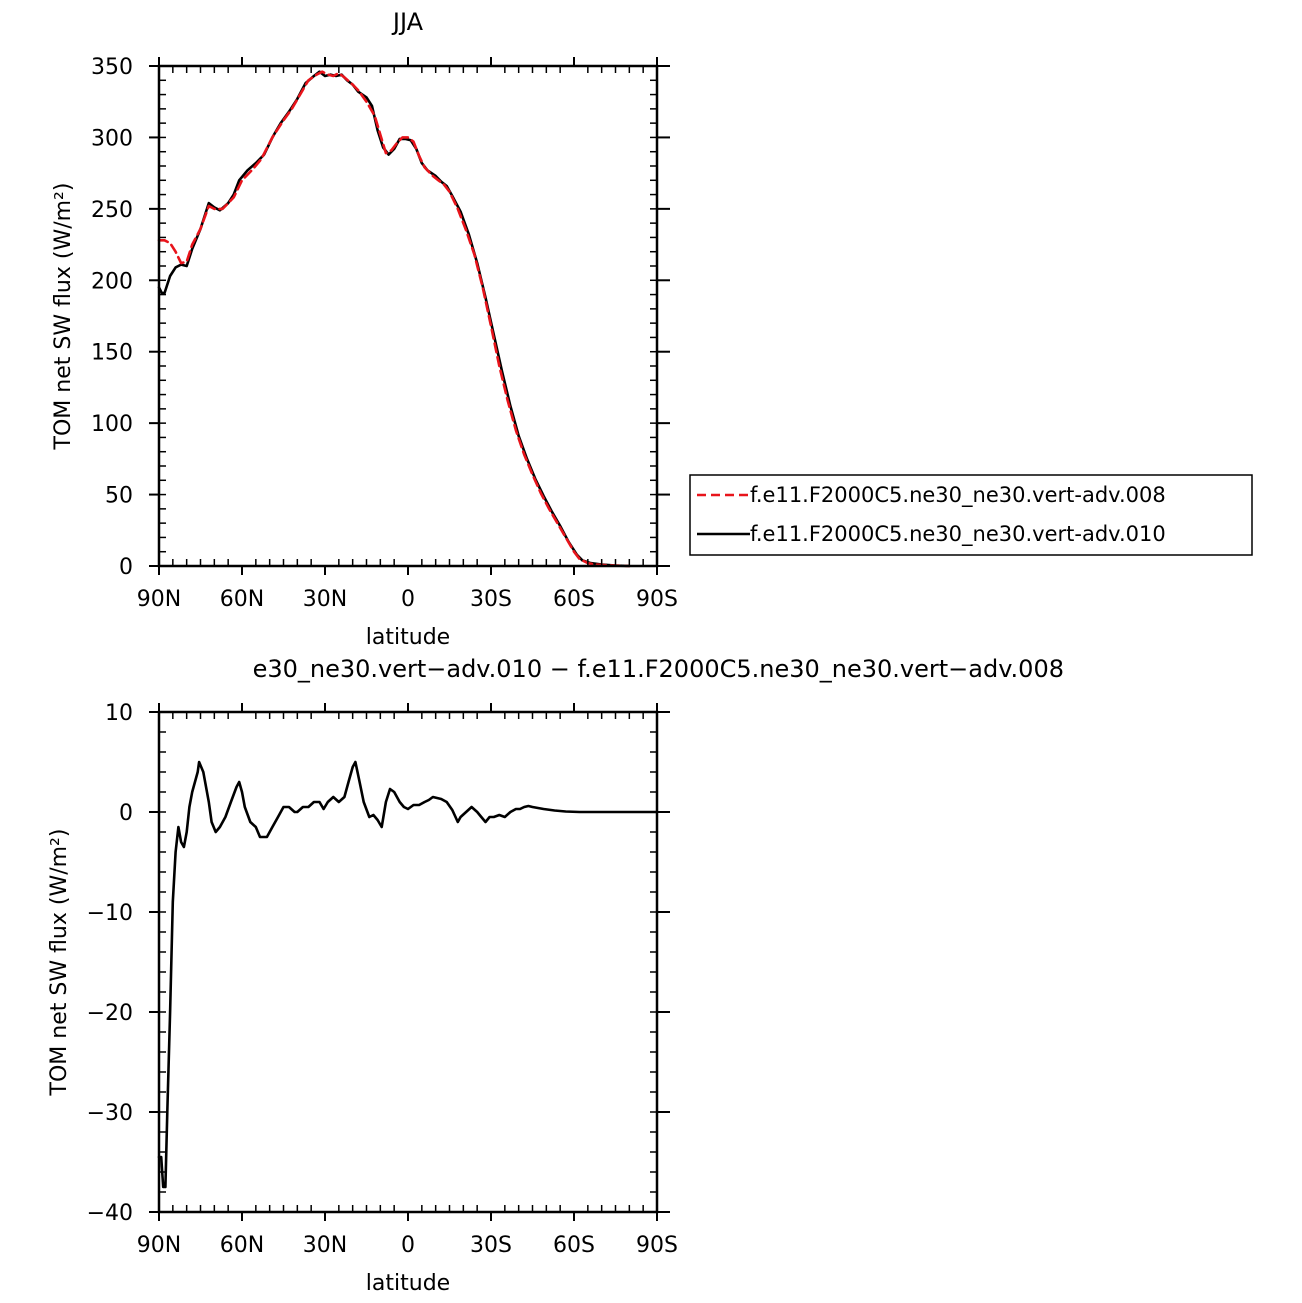 The image size is (1302, 1303). I want to click on legend-box, so click(971, 515).